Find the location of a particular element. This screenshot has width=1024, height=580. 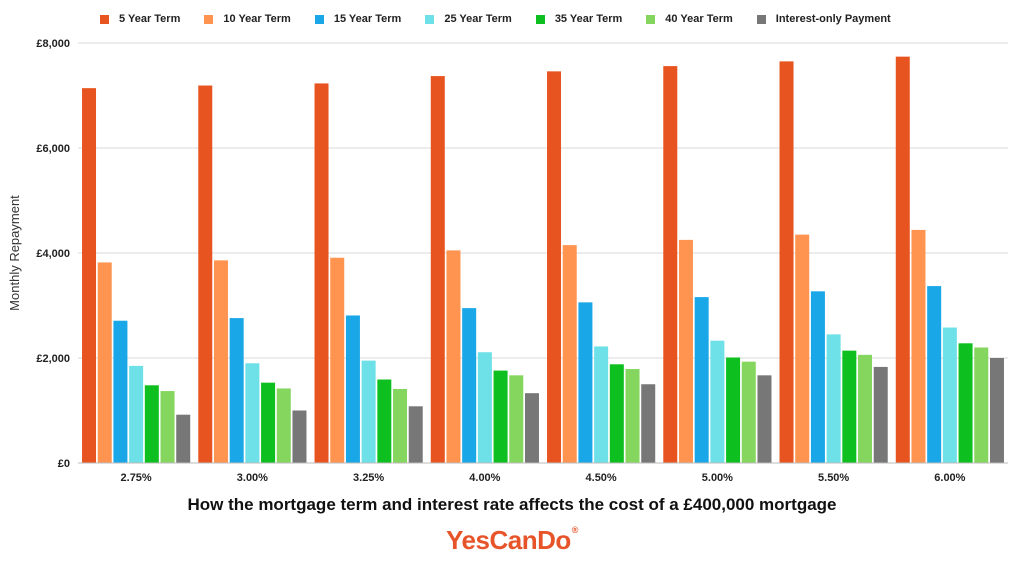

legend-label: 5 Year Term is located at coordinates (150, 19).